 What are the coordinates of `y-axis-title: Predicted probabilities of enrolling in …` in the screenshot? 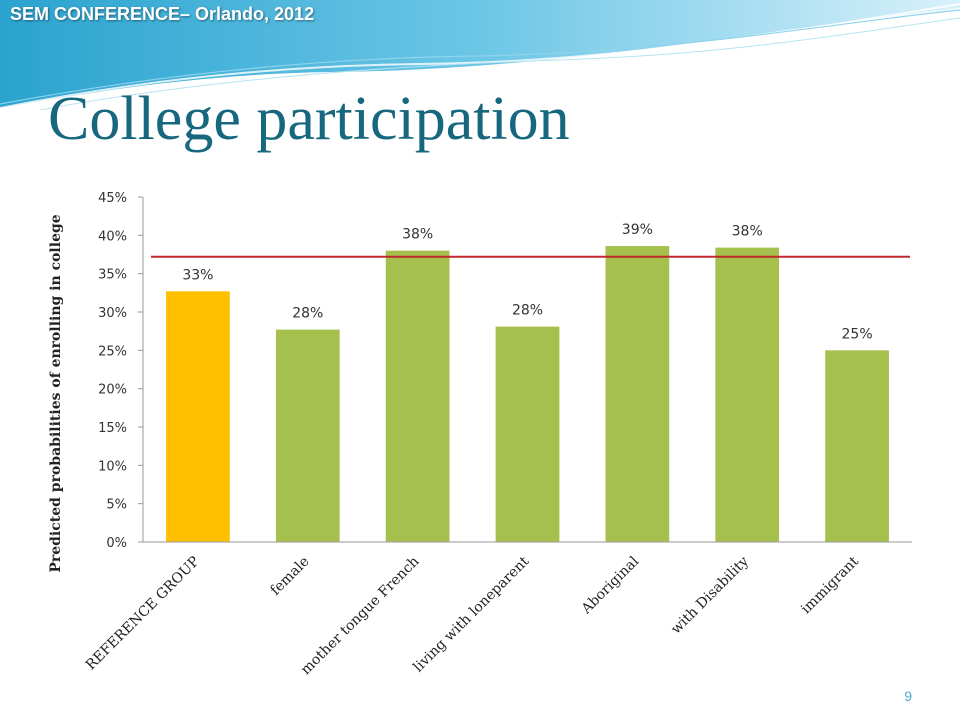 It's located at (56, 393).